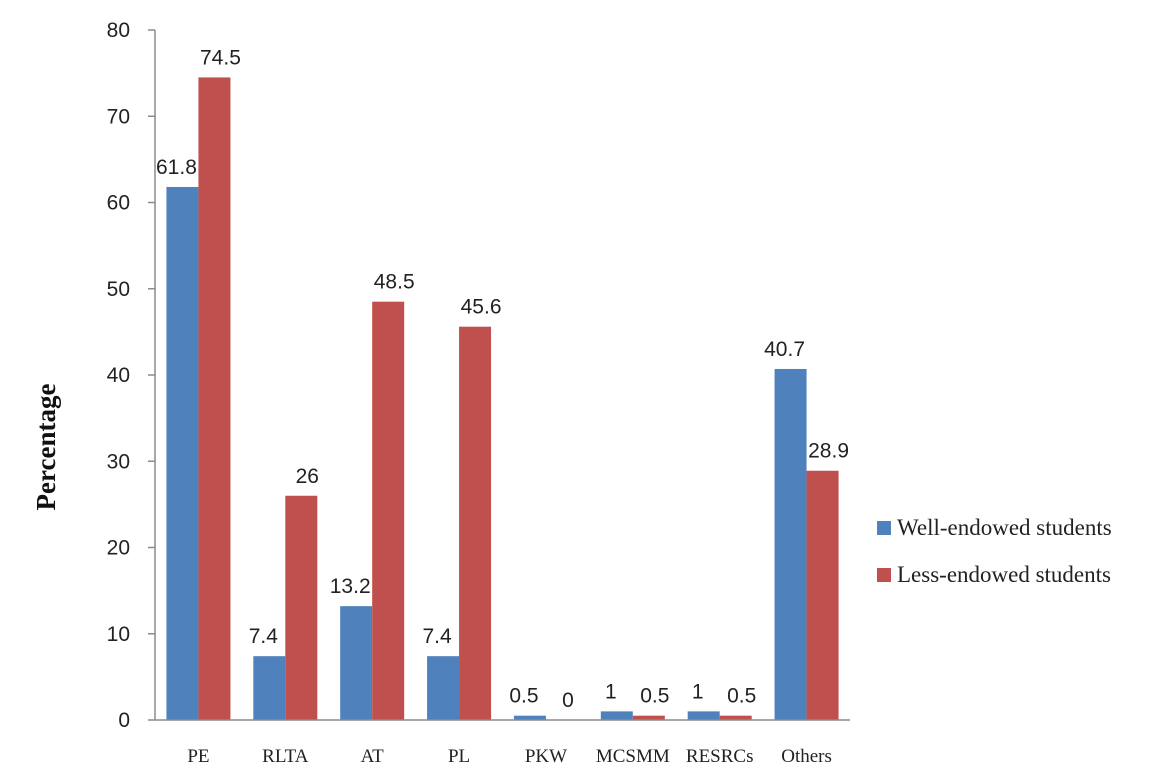 The height and width of the screenshot is (776, 1170). What do you see at coordinates (475, 523) in the screenshot?
I see `bar-less-endowed-pl` at bounding box center [475, 523].